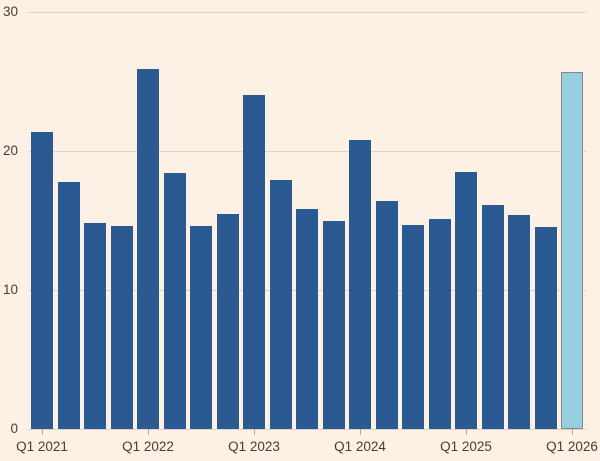  What do you see at coordinates (10, 11) in the screenshot?
I see `y-axis-tick-label-30: 30` at bounding box center [10, 11].